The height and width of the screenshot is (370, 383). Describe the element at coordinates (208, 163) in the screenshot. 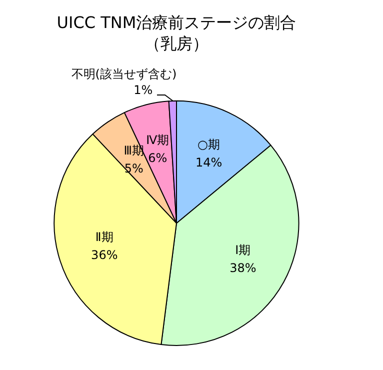

I see `data-label: 14%` at that location.